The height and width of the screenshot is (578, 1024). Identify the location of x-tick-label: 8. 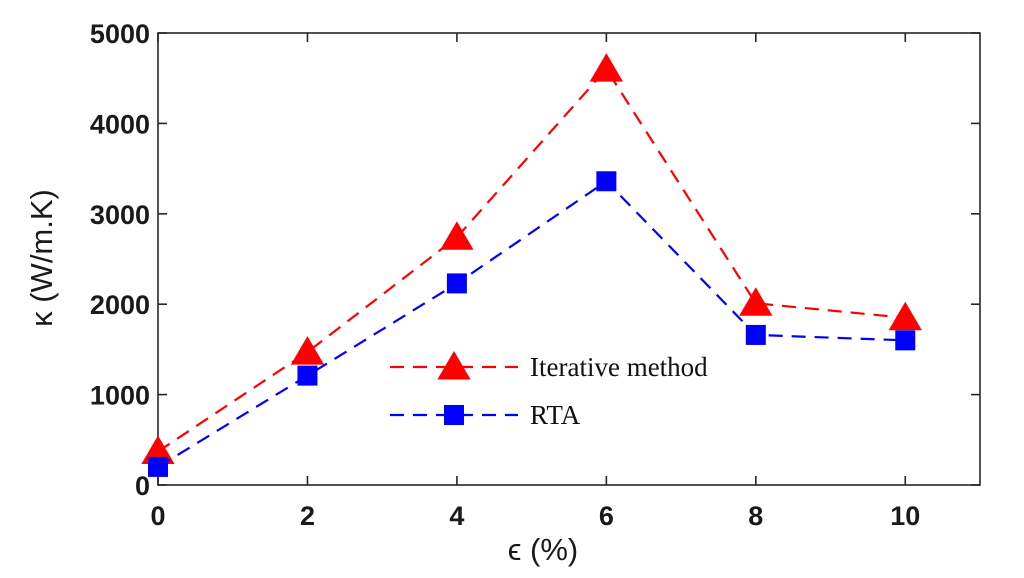
(755, 516).